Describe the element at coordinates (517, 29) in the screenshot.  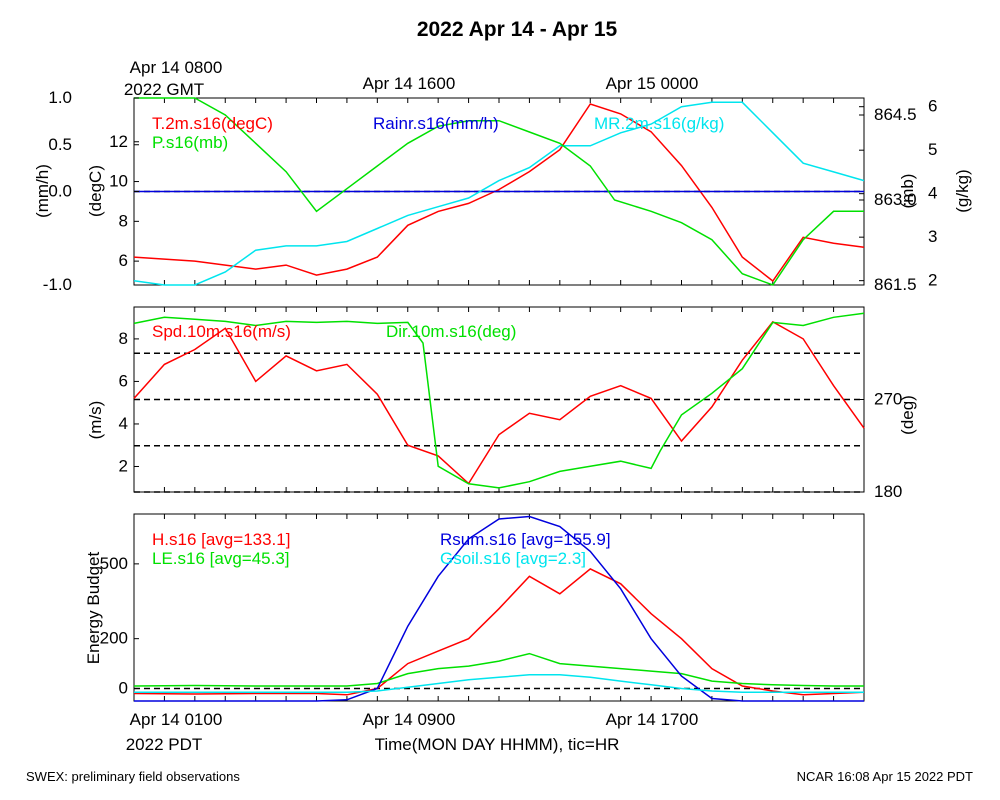
I see `chart-title: 2022 Apr 14 - Apr 15` at that location.